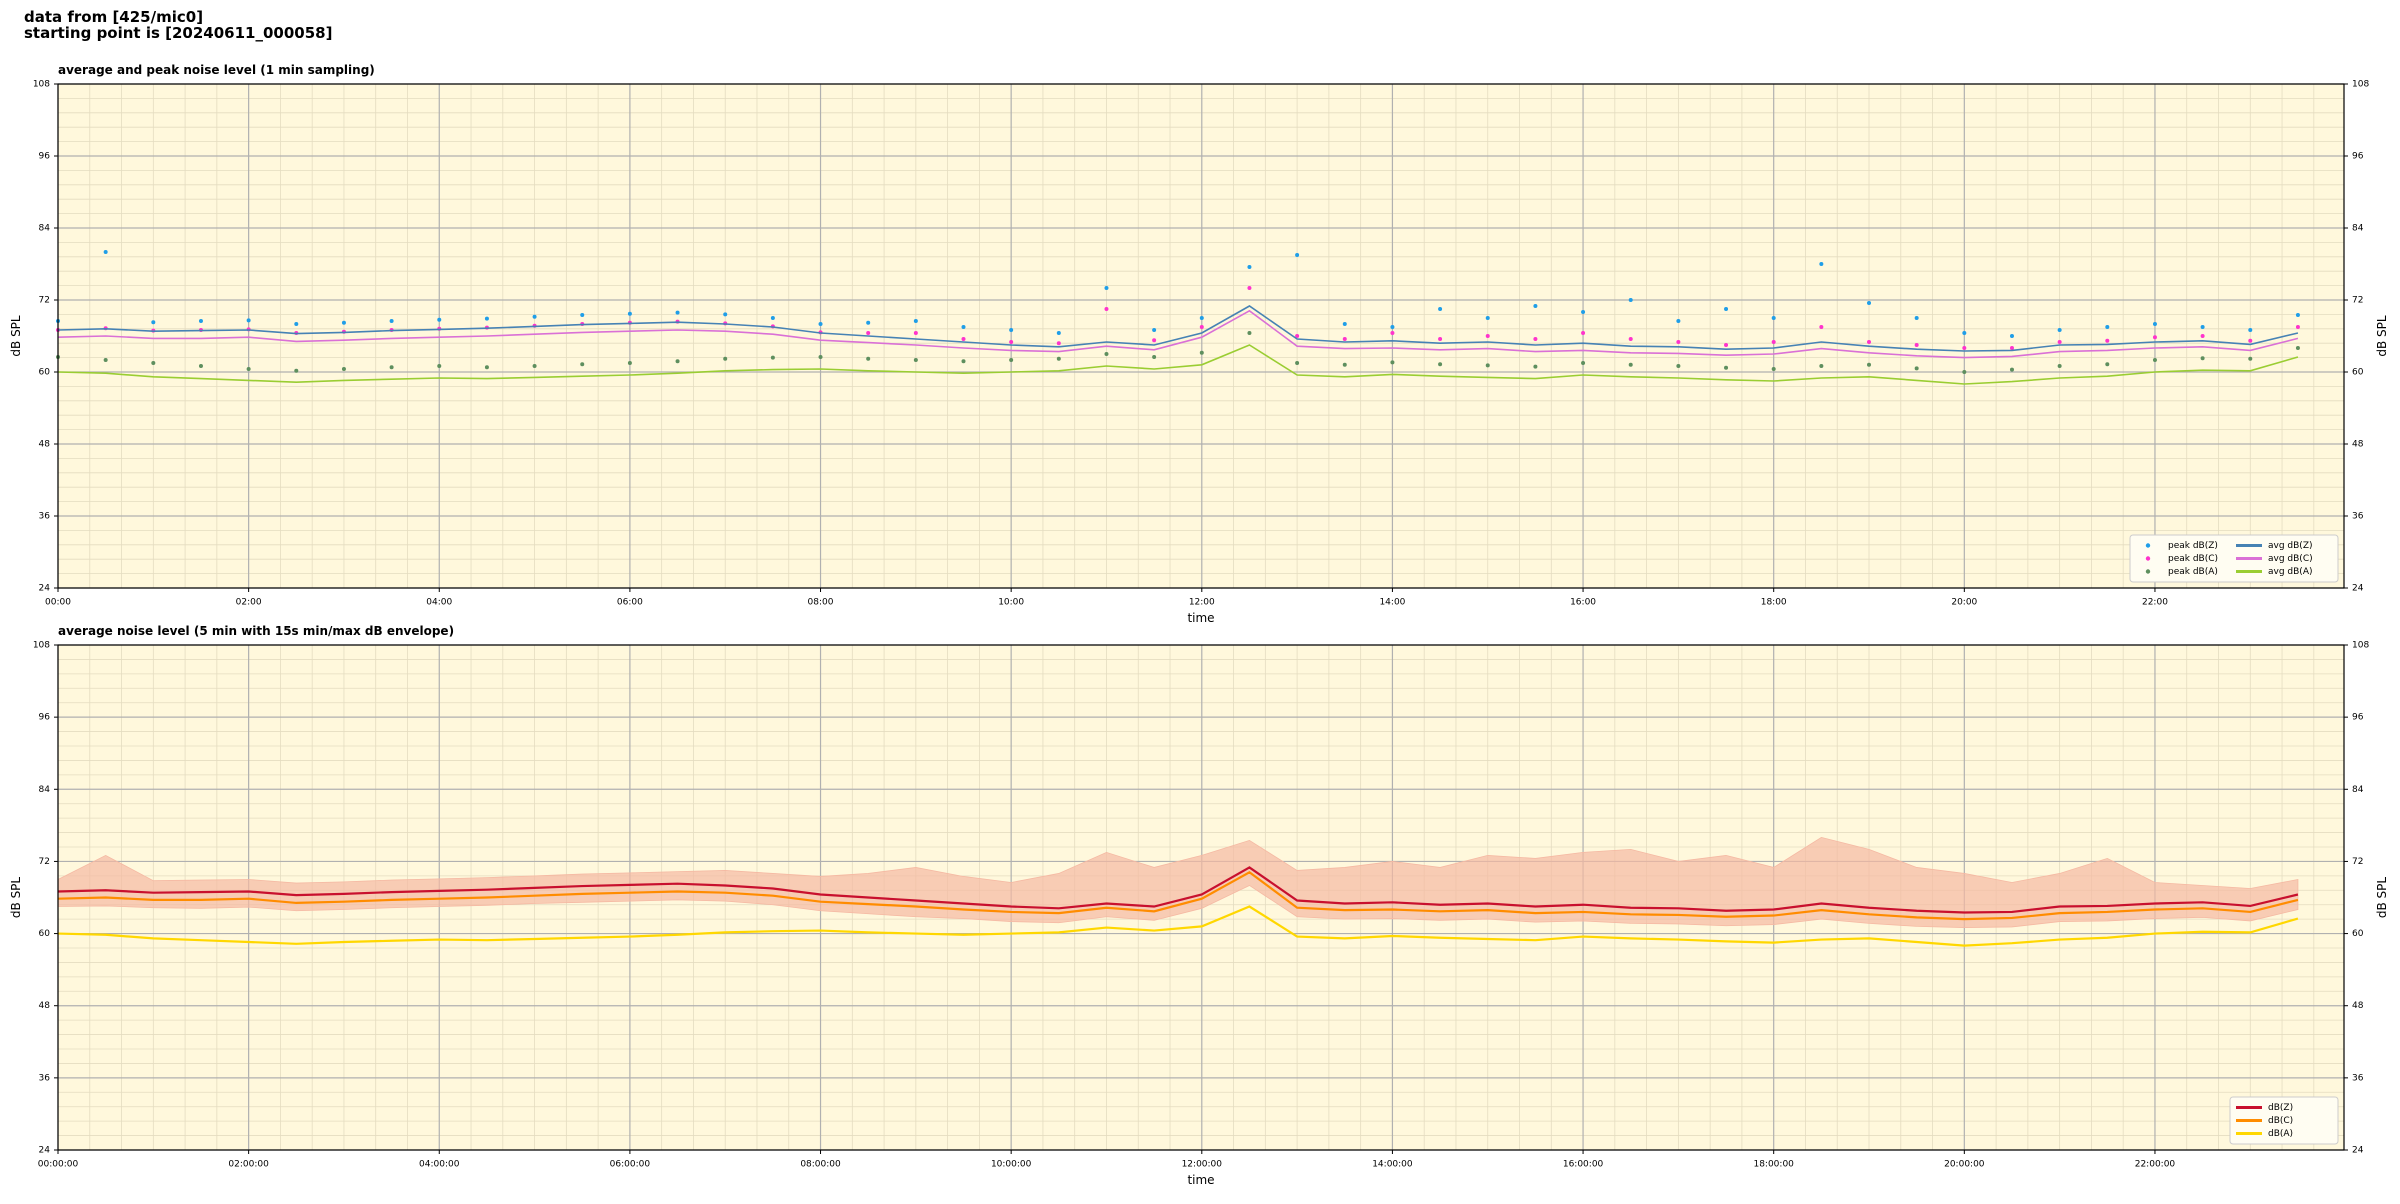 This screenshot has width=2400, height=1204. Describe the element at coordinates (2280, 1121) in the screenshot. I see `legend-label: dB(C)` at that location.